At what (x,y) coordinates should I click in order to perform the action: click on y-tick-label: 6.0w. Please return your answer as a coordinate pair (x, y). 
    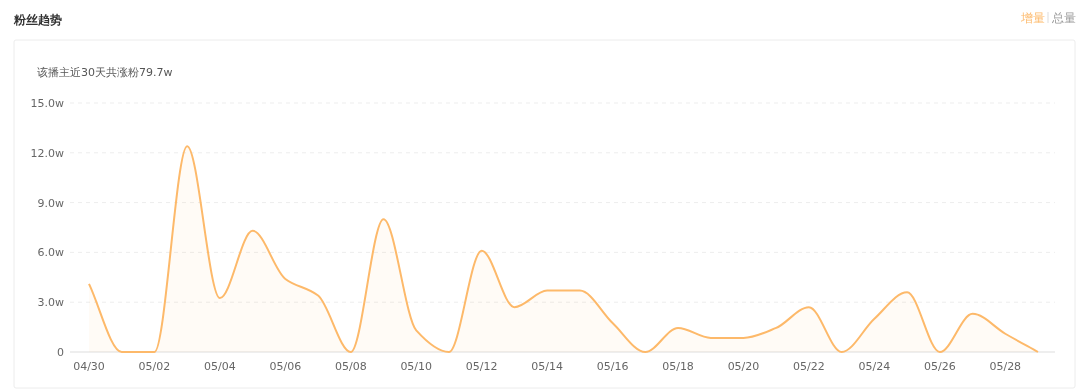
    Looking at the image, I should click on (50, 253).